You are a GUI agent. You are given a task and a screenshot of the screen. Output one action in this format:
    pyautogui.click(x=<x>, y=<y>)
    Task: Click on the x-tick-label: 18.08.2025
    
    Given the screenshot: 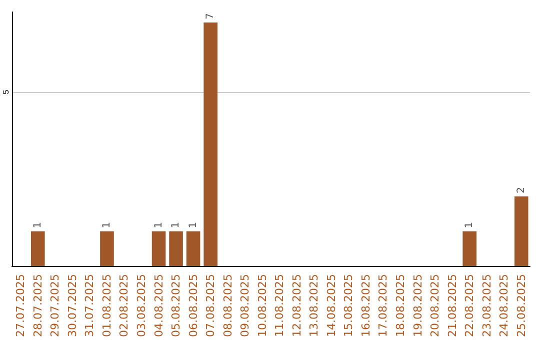 What is the action you would take?
    pyautogui.click(x=400, y=306)
    